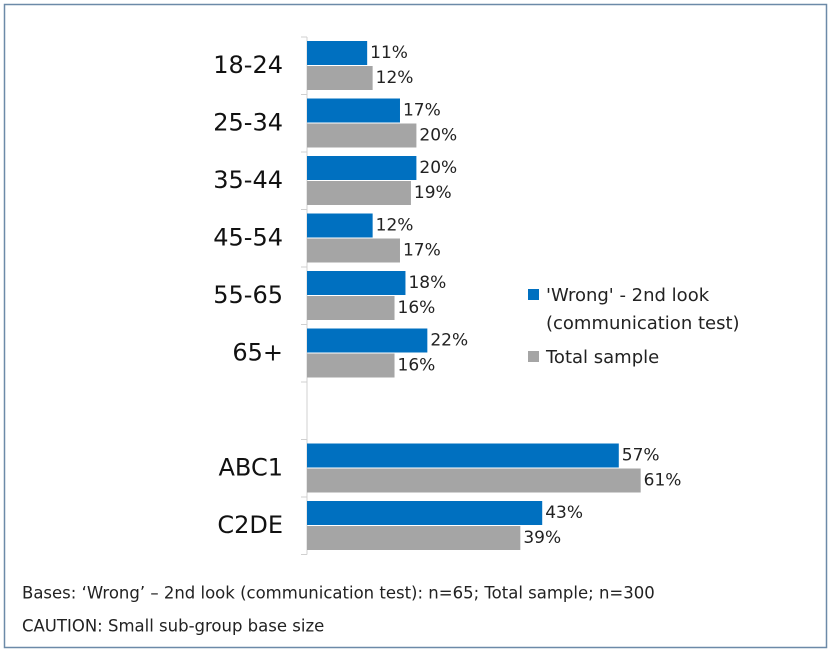 Image resolution: width=832 pixels, height=653 pixels. What do you see at coordinates (250, 525) in the screenshot?
I see `category-label: C2DE` at bounding box center [250, 525].